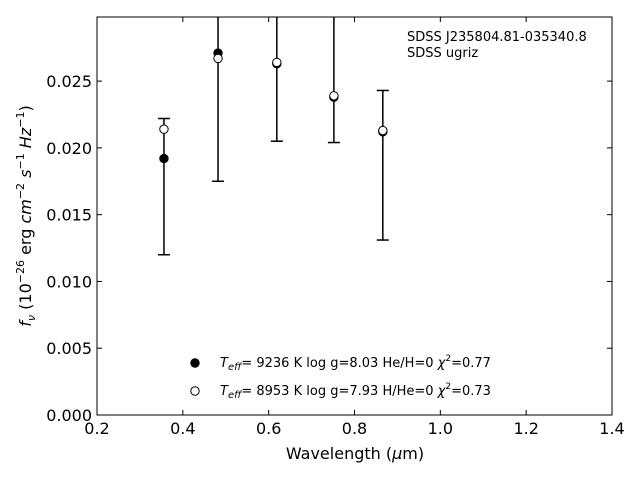 Image resolution: width=640 pixels, height=480 pixels. Describe the element at coordinates (273, 106) in the screenshot. I see `data-points` at that location.